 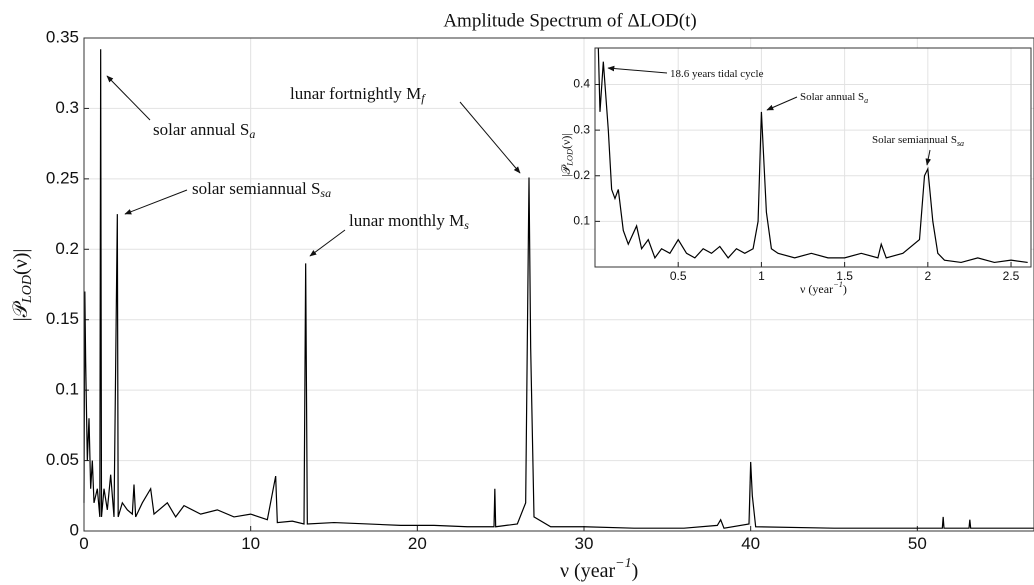 What do you see at coordinates (83, 543) in the screenshot?
I see `x-tick-label: 0` at bounding box center [83, 543].